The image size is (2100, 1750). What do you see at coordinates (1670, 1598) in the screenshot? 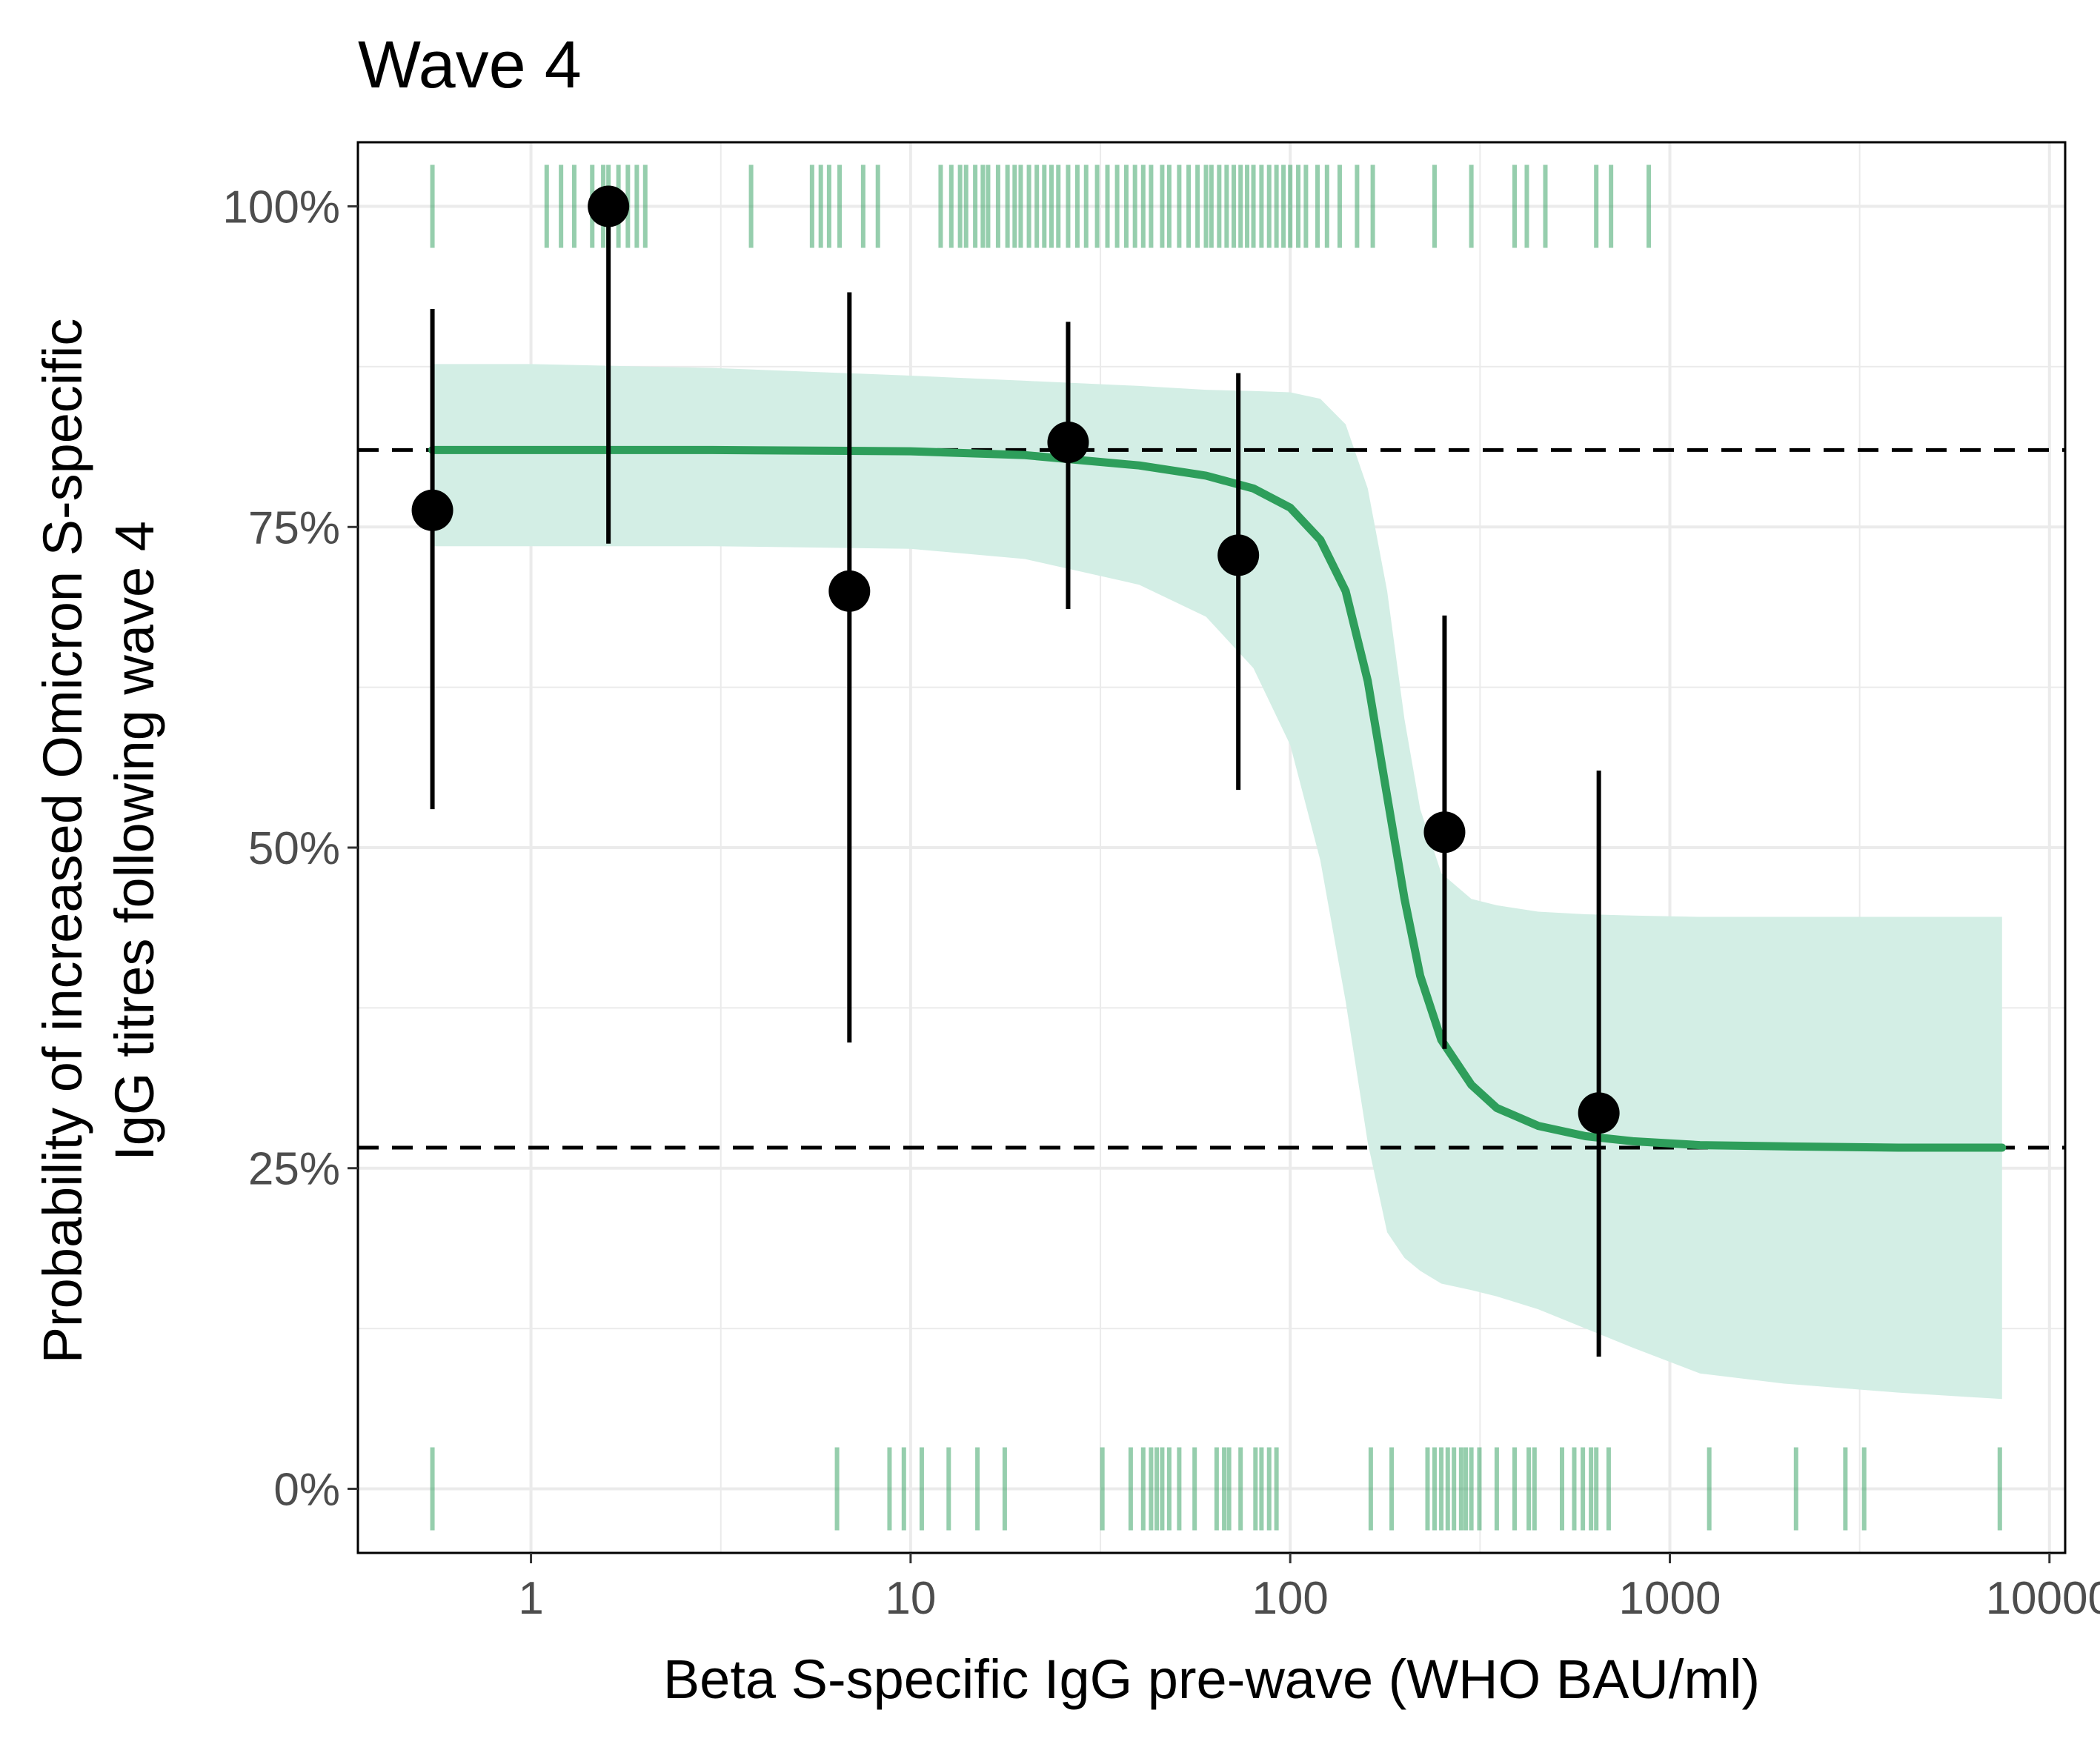
I see `x-tick-label: 1000` at bounding box center [1670, 1598].